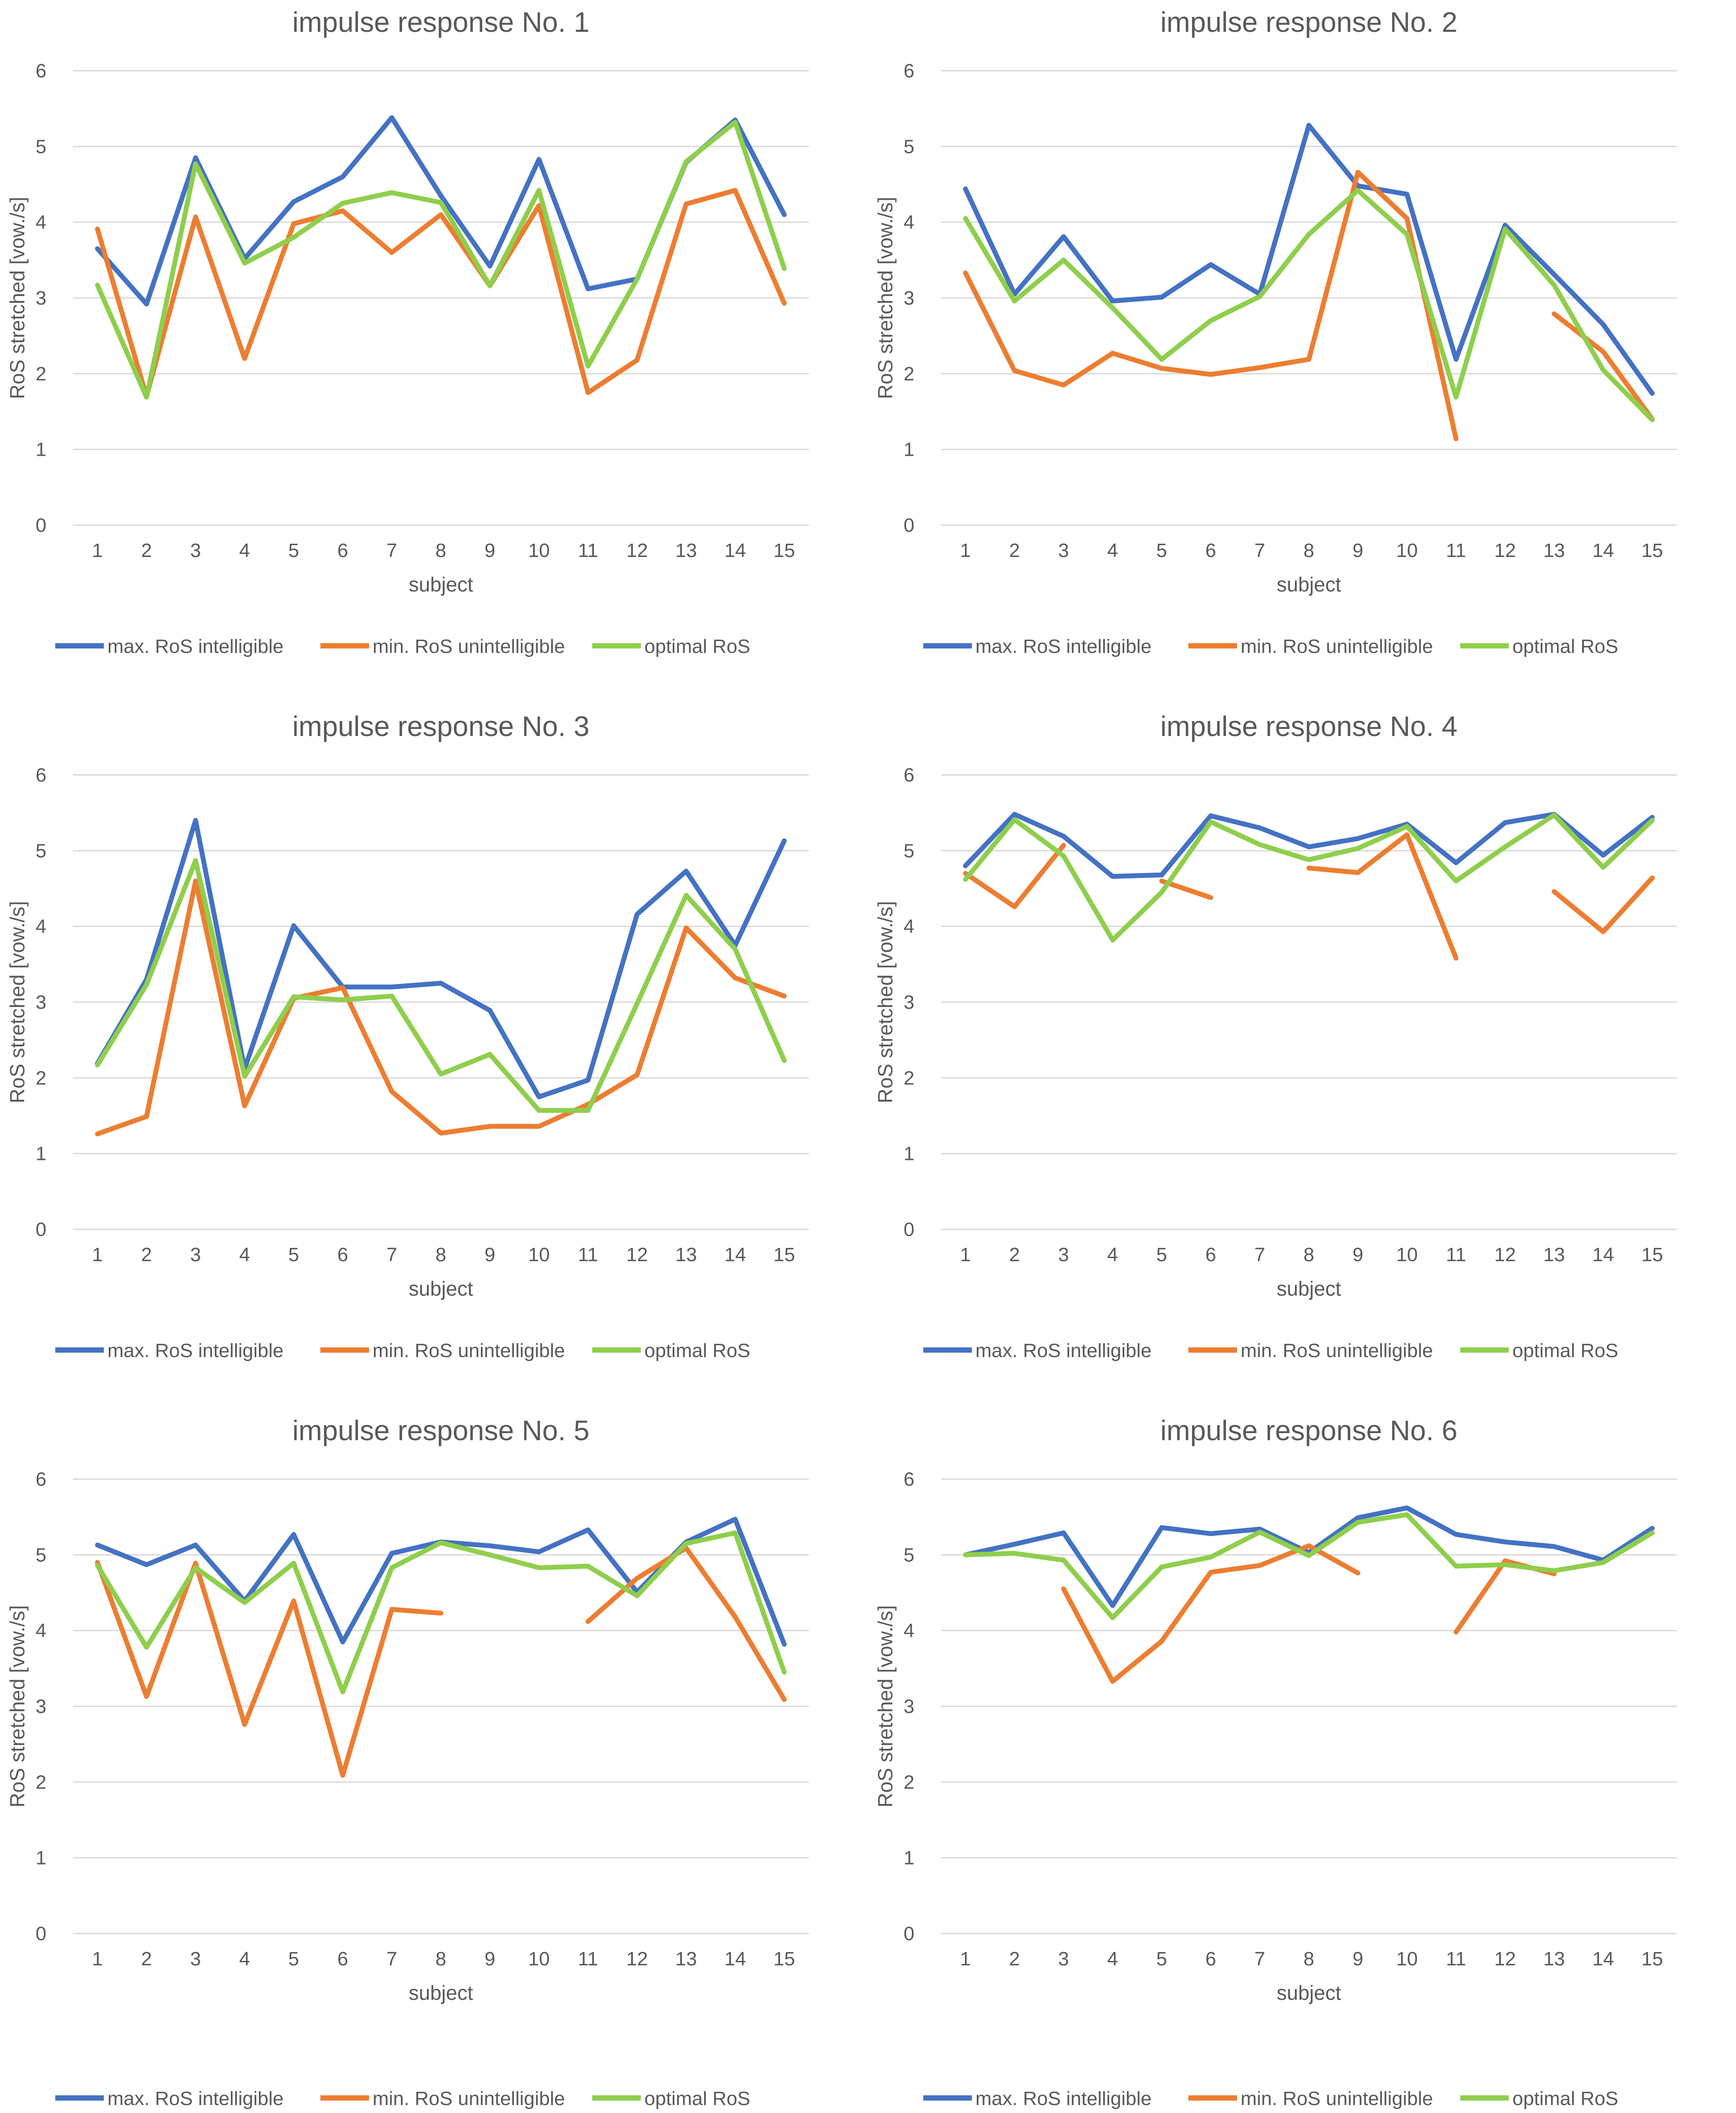 The width and height of the screenshot is (1736, 2113). I want to click on legend-label: optimal RoS, so click(697, 2098).